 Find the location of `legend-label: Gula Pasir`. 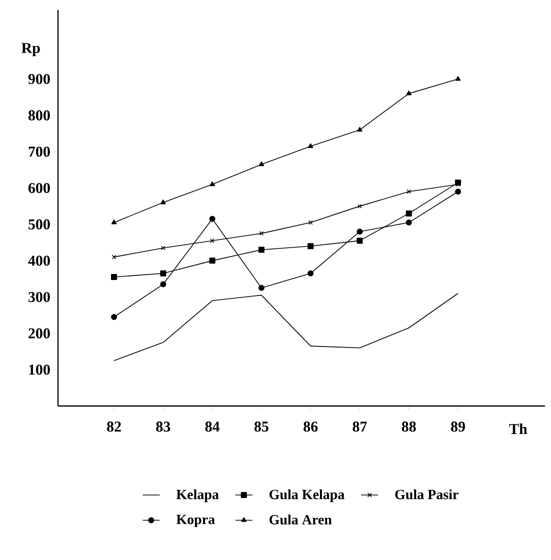

legend-label: Gula Pasir is located at coordinates (426, 494).